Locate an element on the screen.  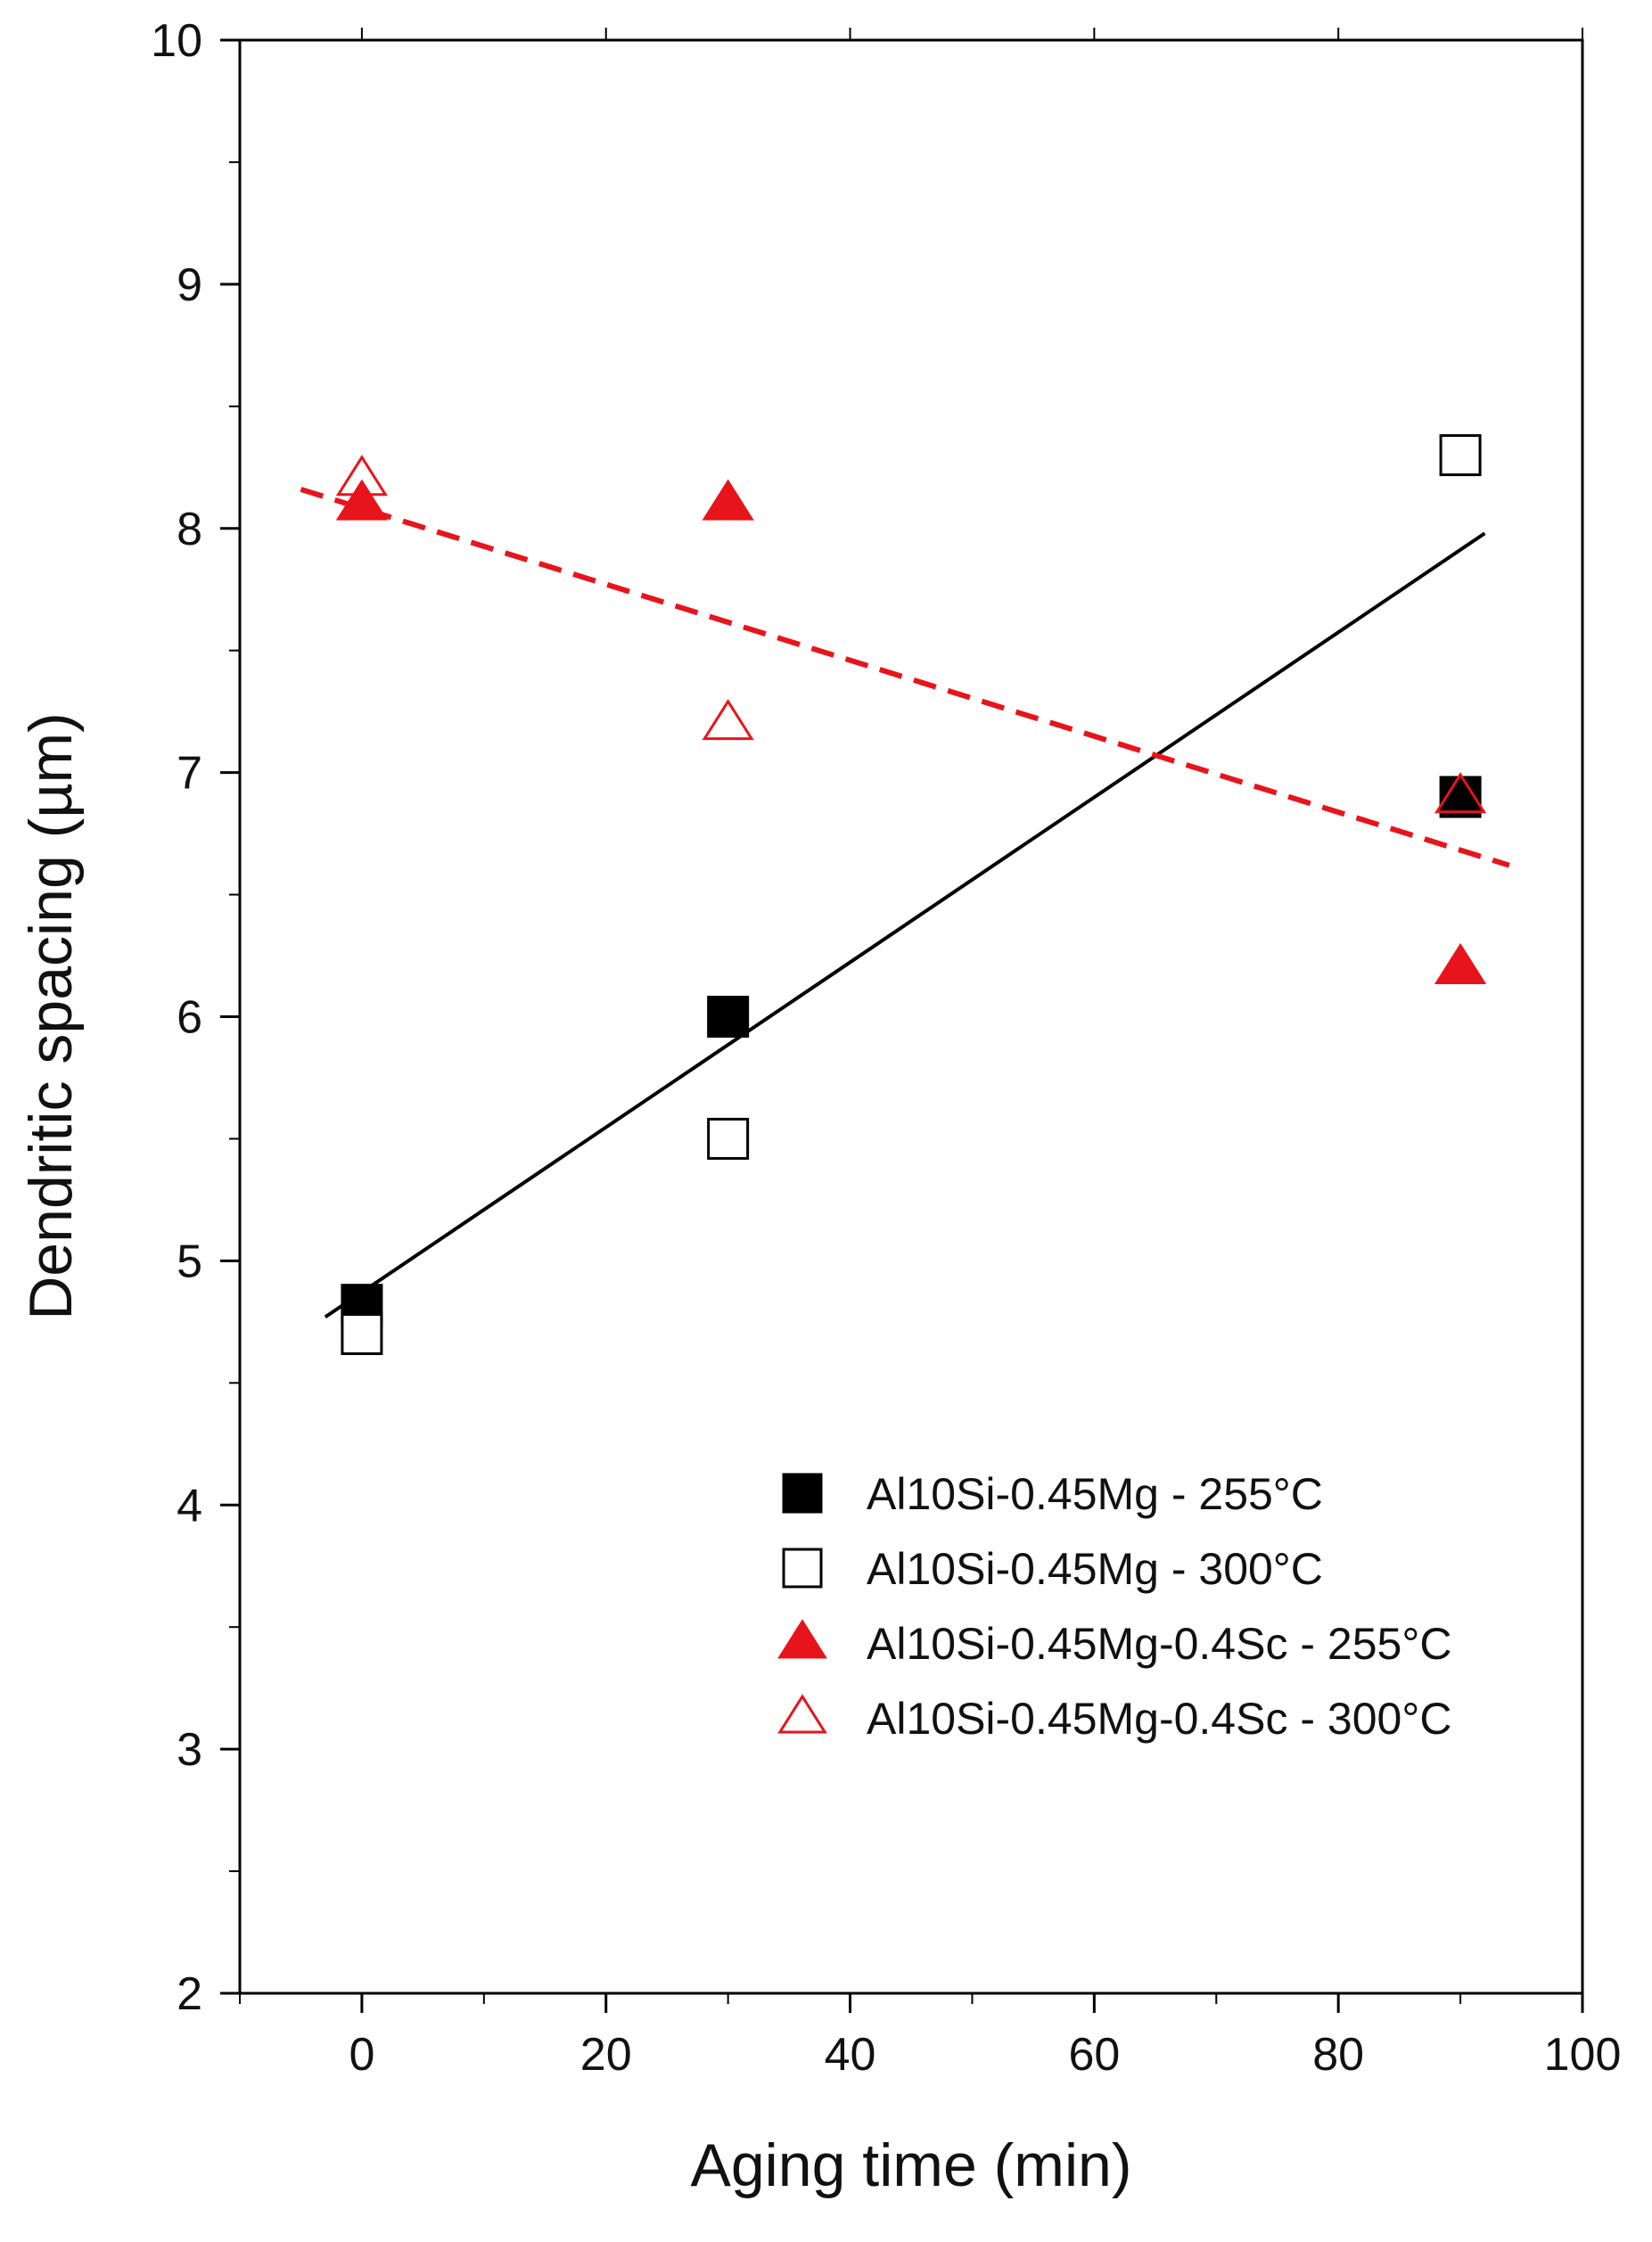
legend-label-4: Al10Si-0.45Mg-0.4Sc - 300°C is located at coordinates (1159, 1719).